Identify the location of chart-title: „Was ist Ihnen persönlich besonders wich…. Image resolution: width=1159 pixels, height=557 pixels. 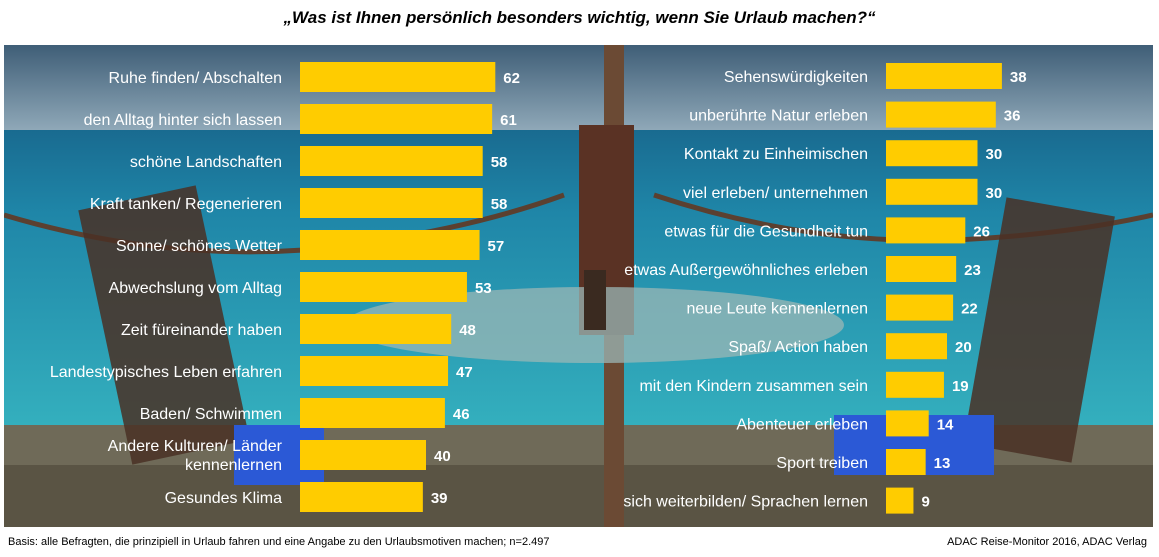
(579, 17).